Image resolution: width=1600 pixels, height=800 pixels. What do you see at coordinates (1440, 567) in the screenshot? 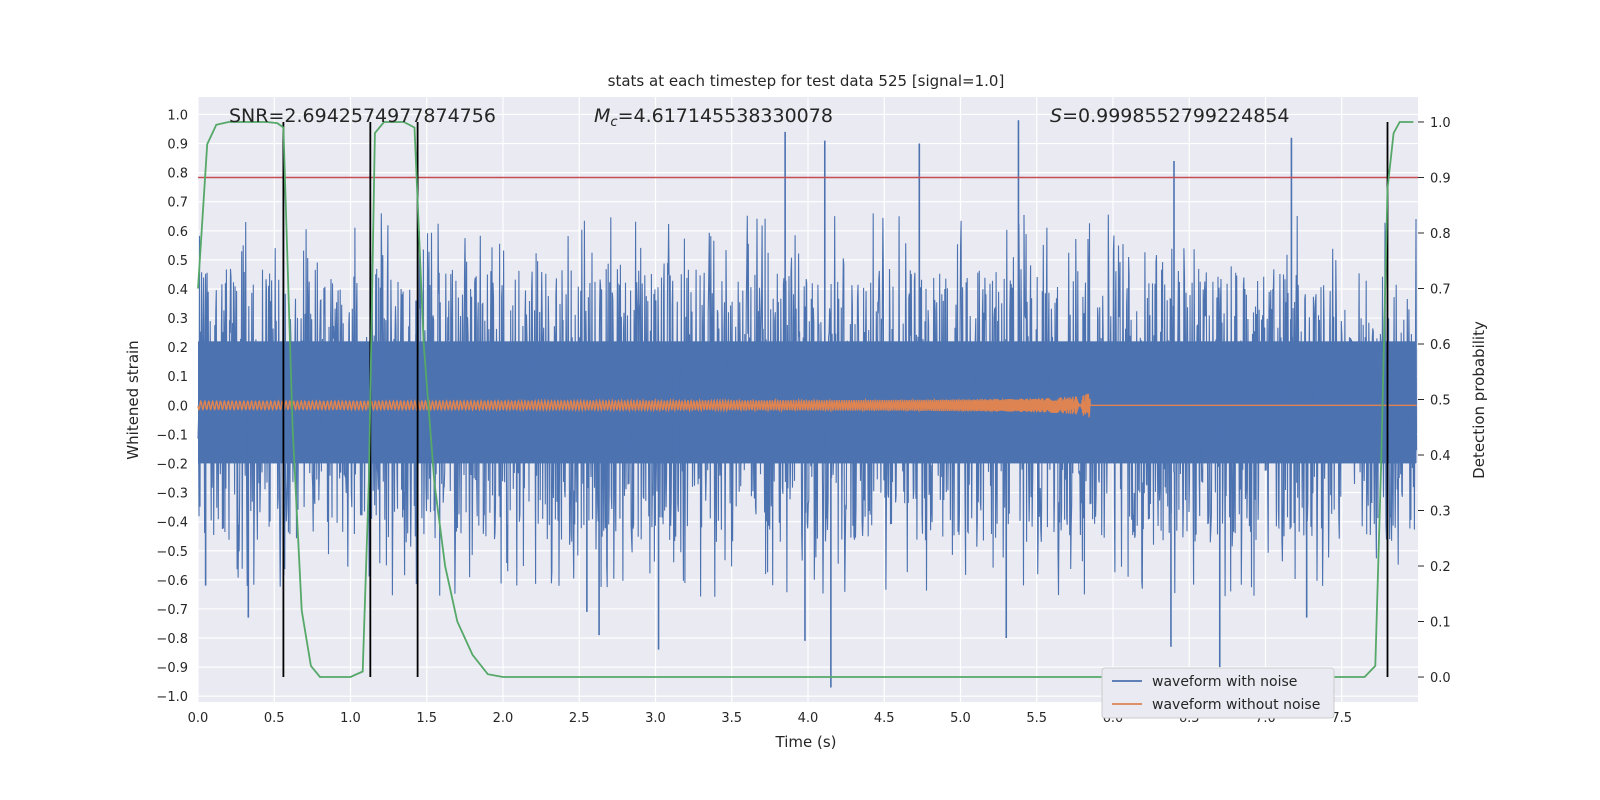
I see `y2-tick-label: 0.2` at bounding box center [1440, 567].